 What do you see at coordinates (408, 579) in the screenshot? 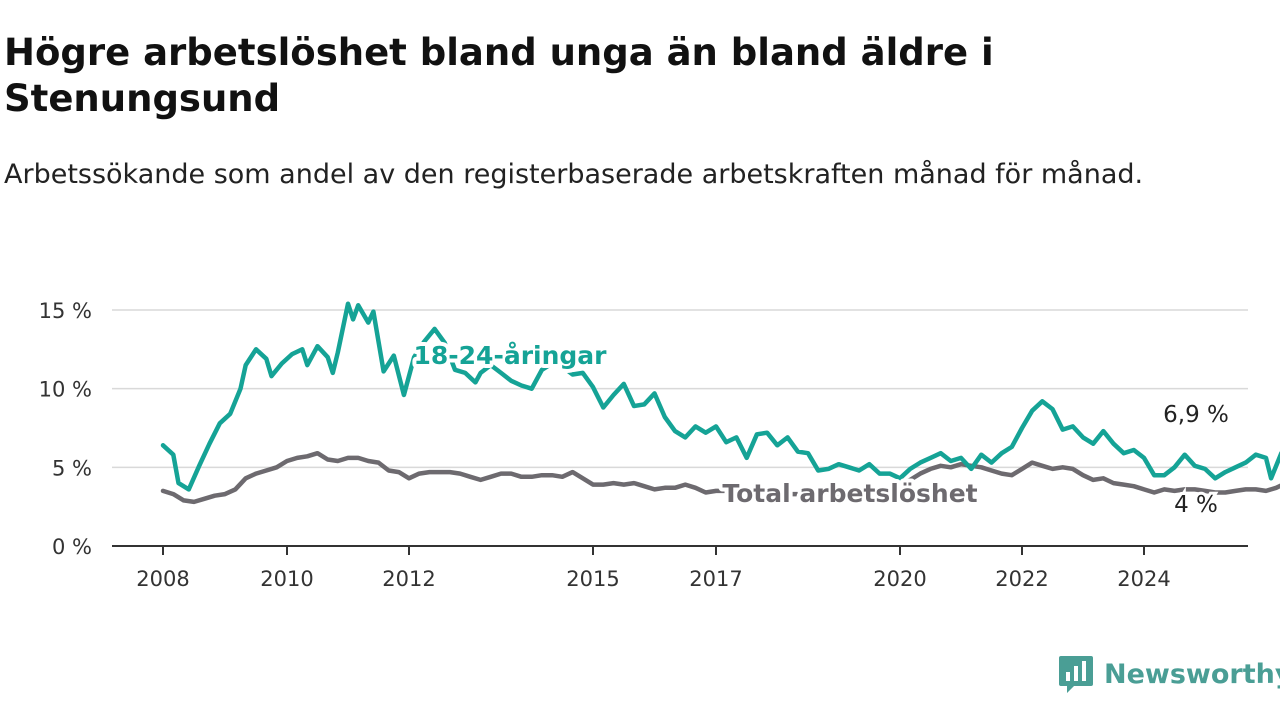
I see `x-tick-label: 2012` at bounding box center [408, 579].